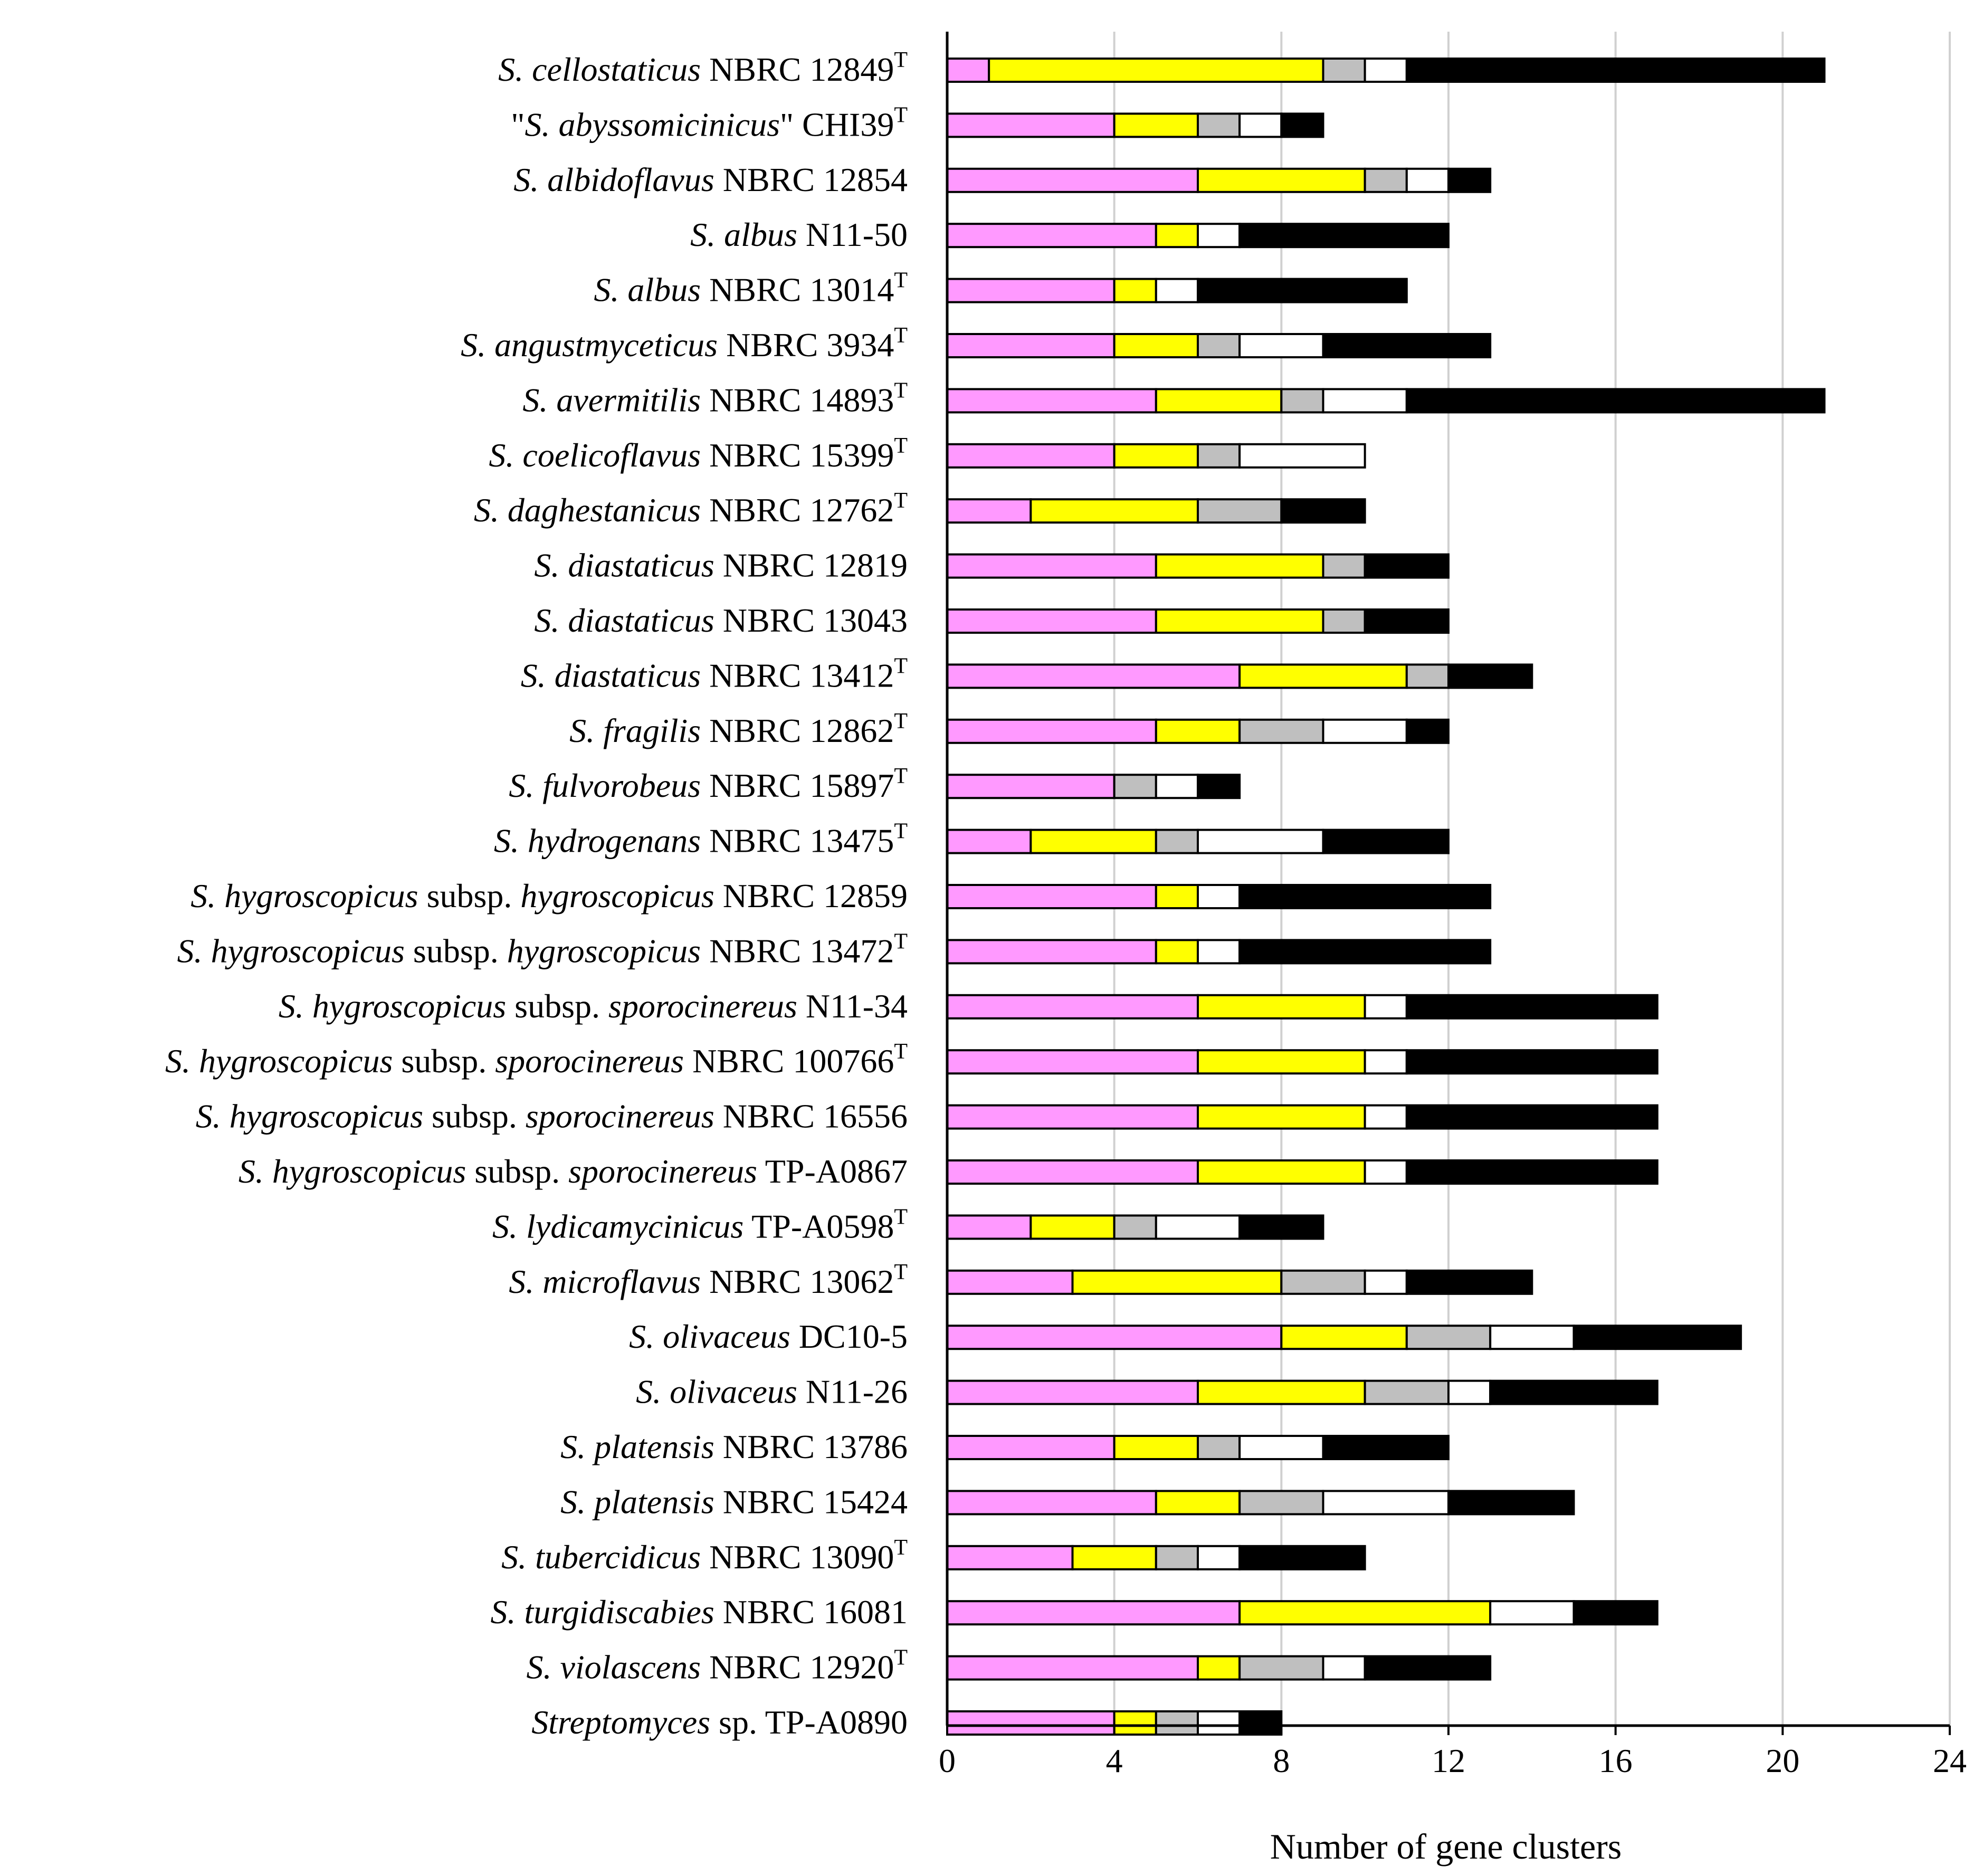  Describe the element at coordinates (738, 729) in the screenshot. I see `category-label: S. fragilis NBRC 12862T` at that location.